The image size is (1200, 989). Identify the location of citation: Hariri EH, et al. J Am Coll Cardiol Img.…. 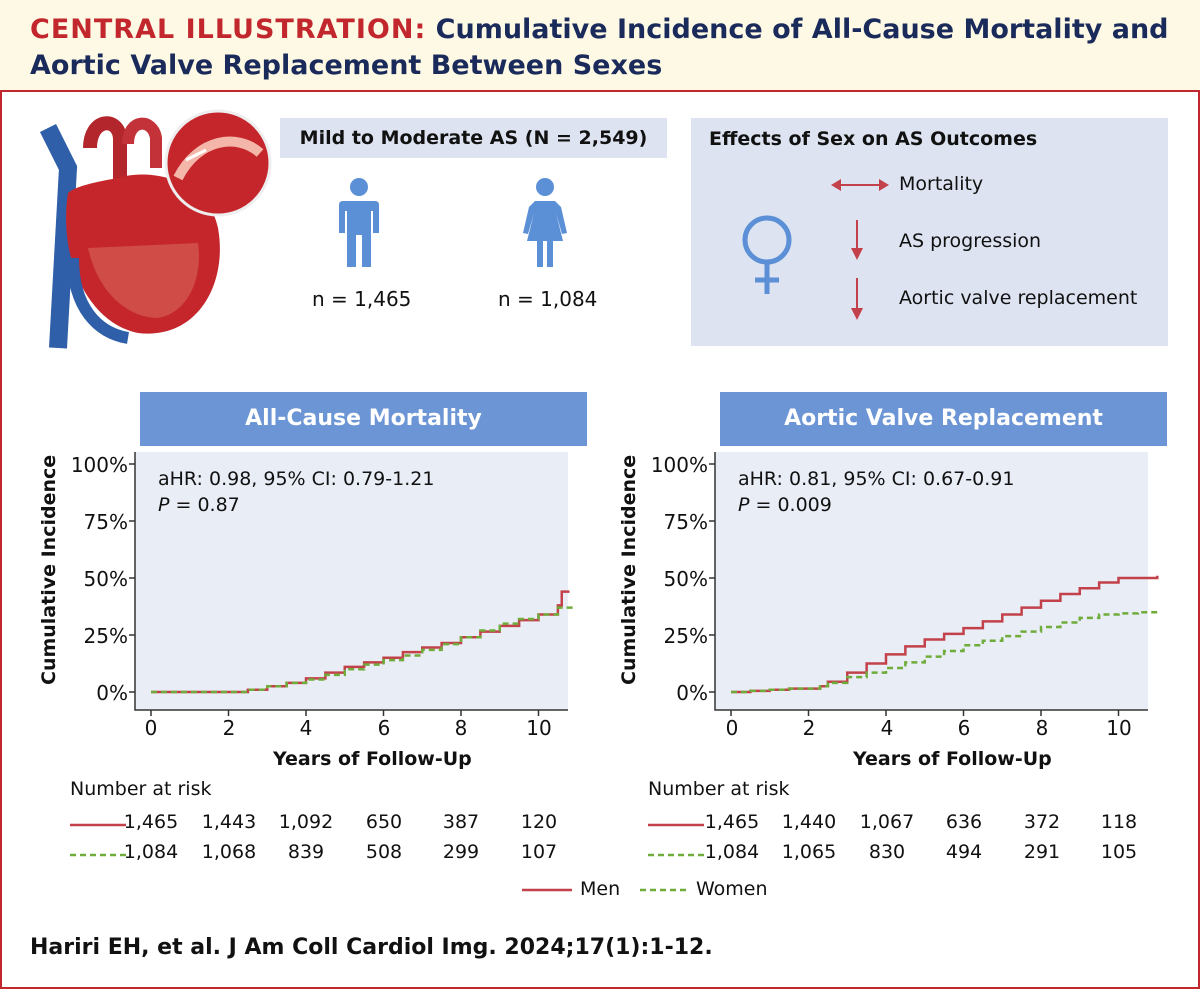
(371, 947).